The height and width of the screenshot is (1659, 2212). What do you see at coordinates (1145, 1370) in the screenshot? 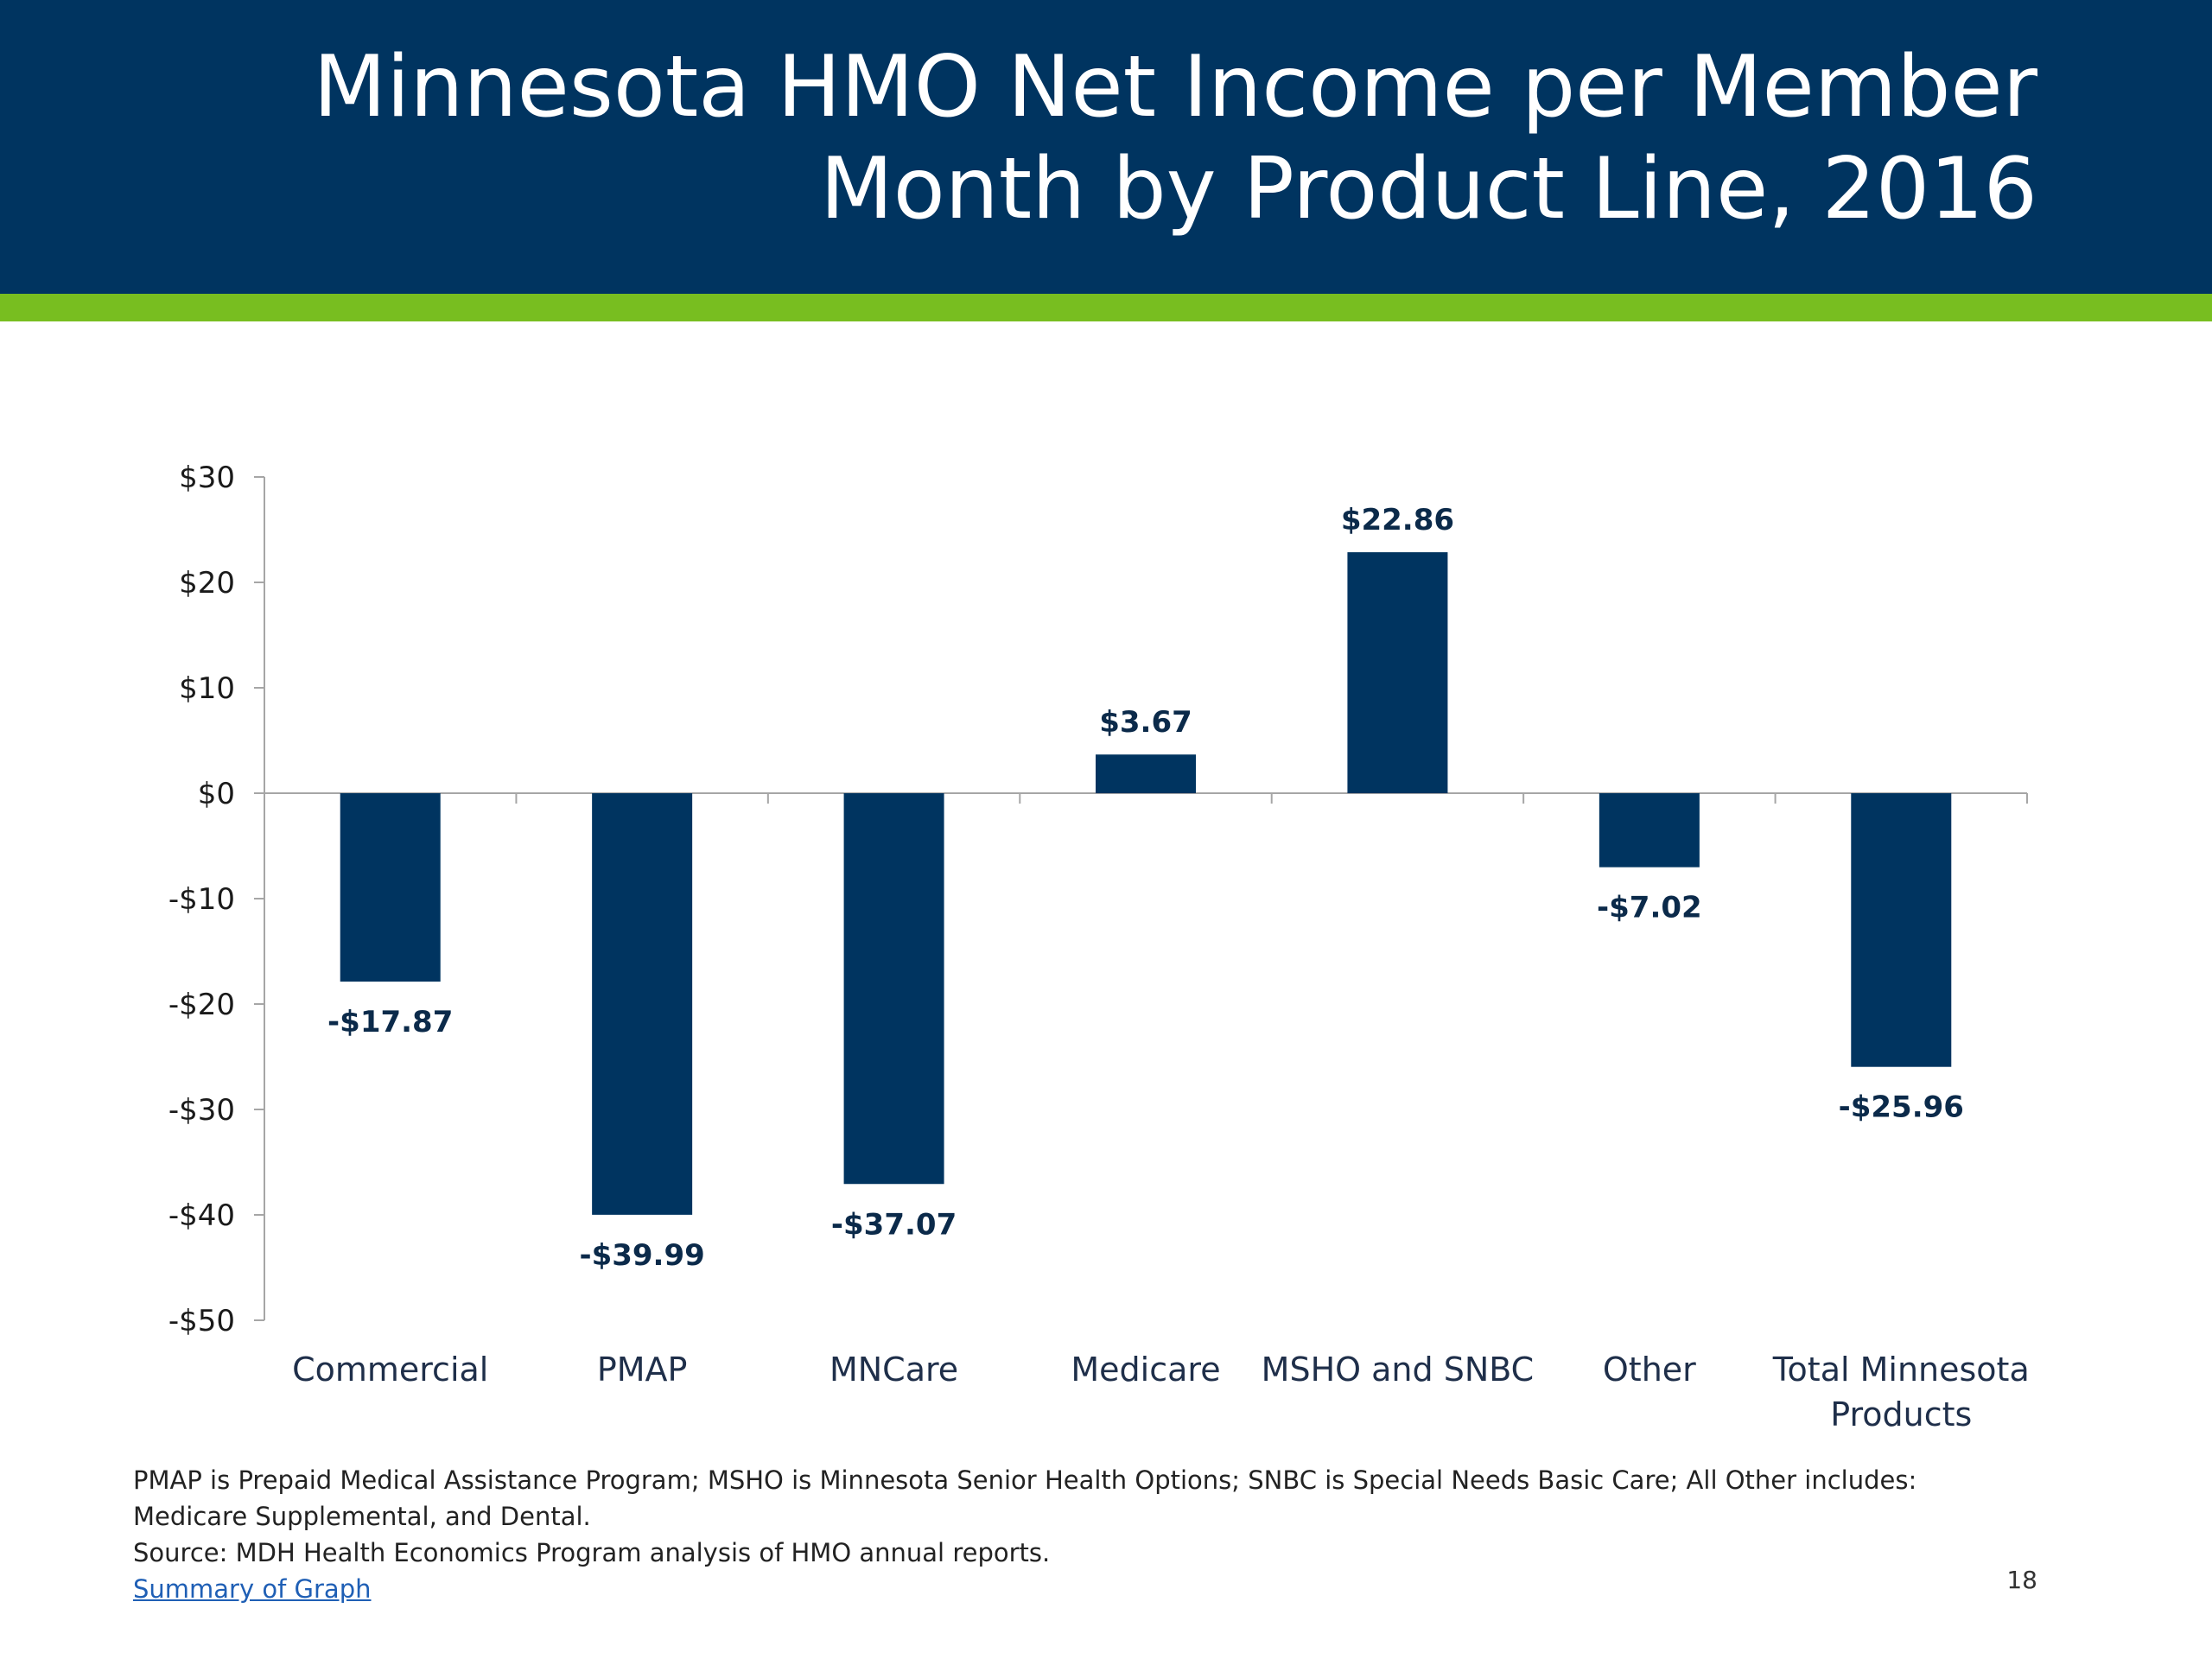
I see `category-label: Medicare` at bounding box center [1145, 1370].